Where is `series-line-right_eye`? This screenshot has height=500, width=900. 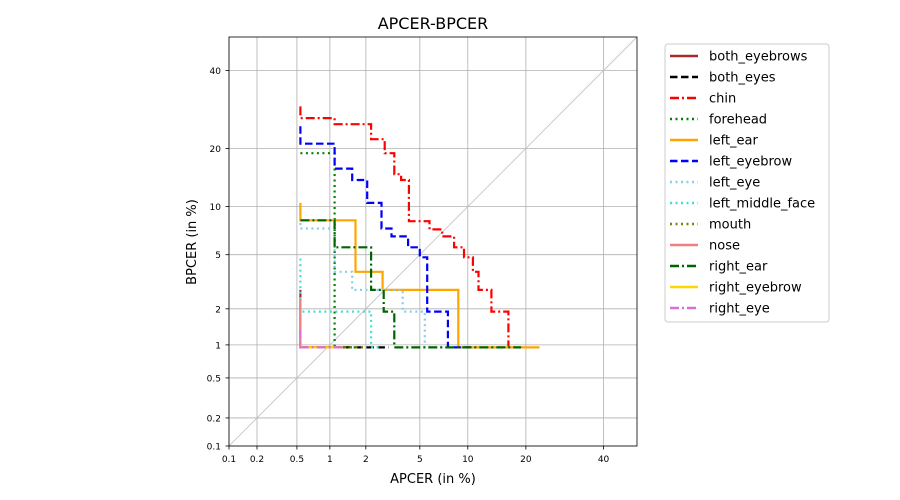
series-line-right_eye is located at coordinates (322, 339).